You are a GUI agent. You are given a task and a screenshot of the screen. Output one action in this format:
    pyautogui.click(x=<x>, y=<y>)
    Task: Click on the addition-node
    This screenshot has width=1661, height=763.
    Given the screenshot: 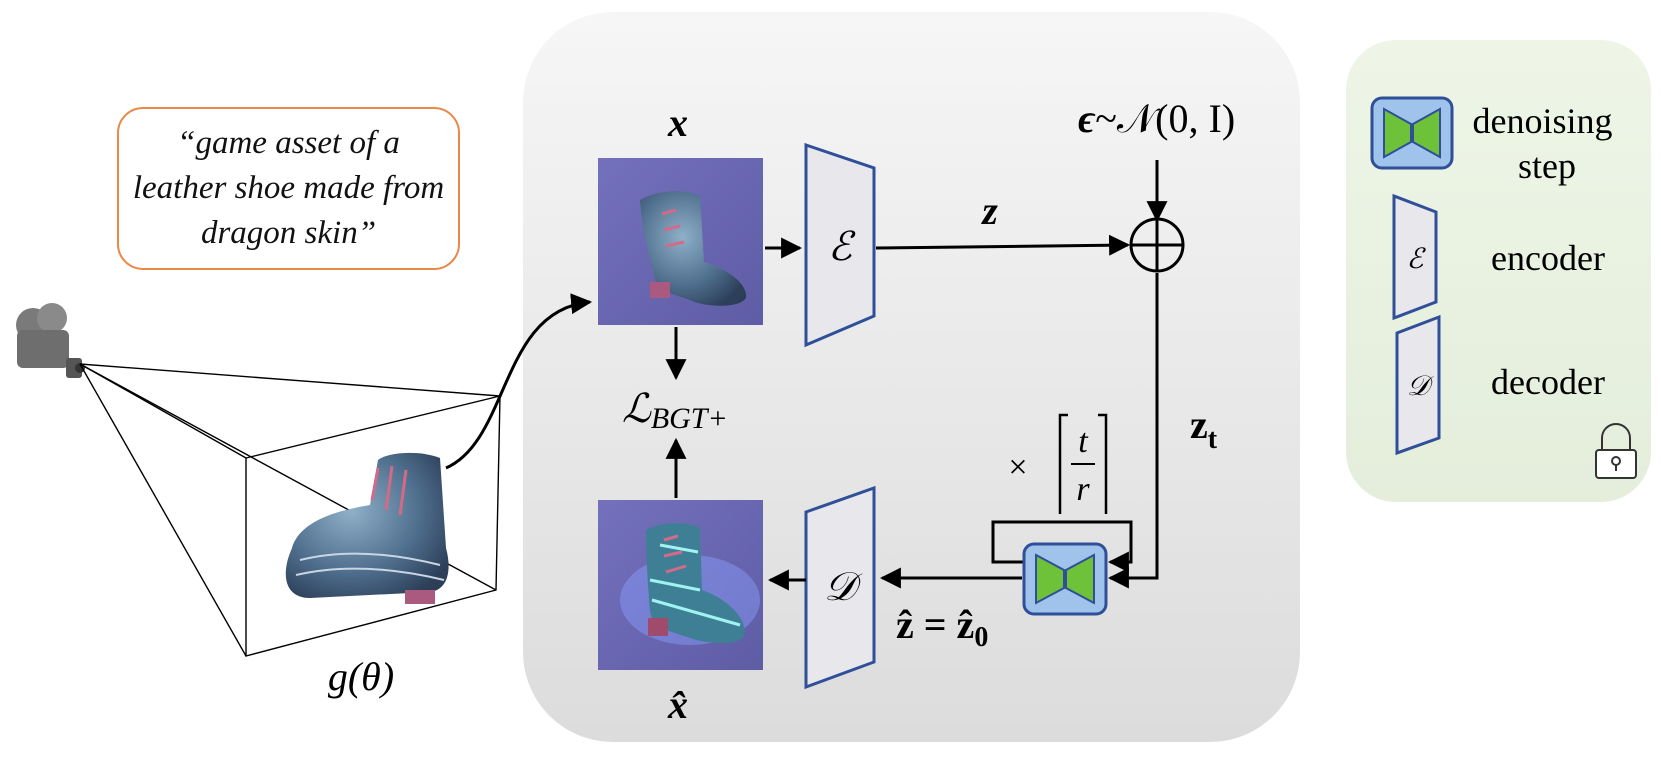 What is the action you would take?
    pyautogui.click(x=1157, y=245)
    